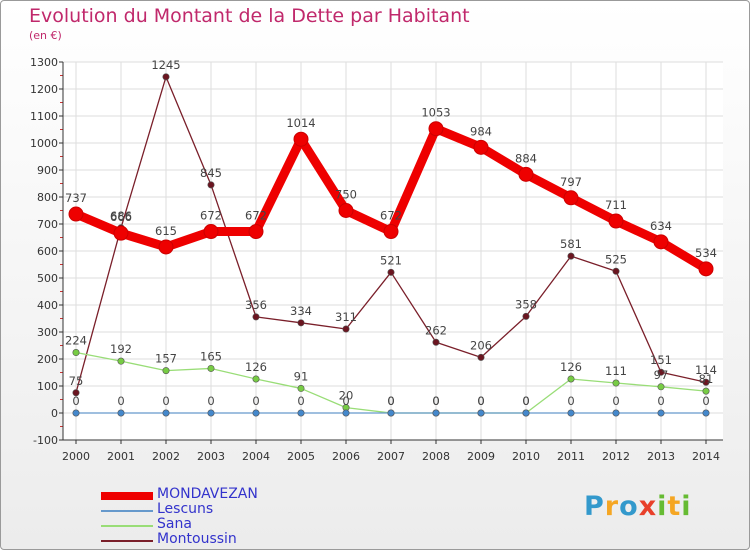 This screenshot has width=750, height=550. What do you see at coordinates (616, 205) in the screenshot?
I see `data-label-mondavezan: 711` at bounding box center [616, 205].